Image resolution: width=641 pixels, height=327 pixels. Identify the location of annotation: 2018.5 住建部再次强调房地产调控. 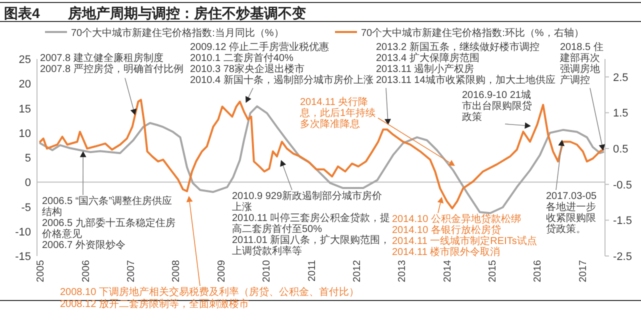
(582, 64).